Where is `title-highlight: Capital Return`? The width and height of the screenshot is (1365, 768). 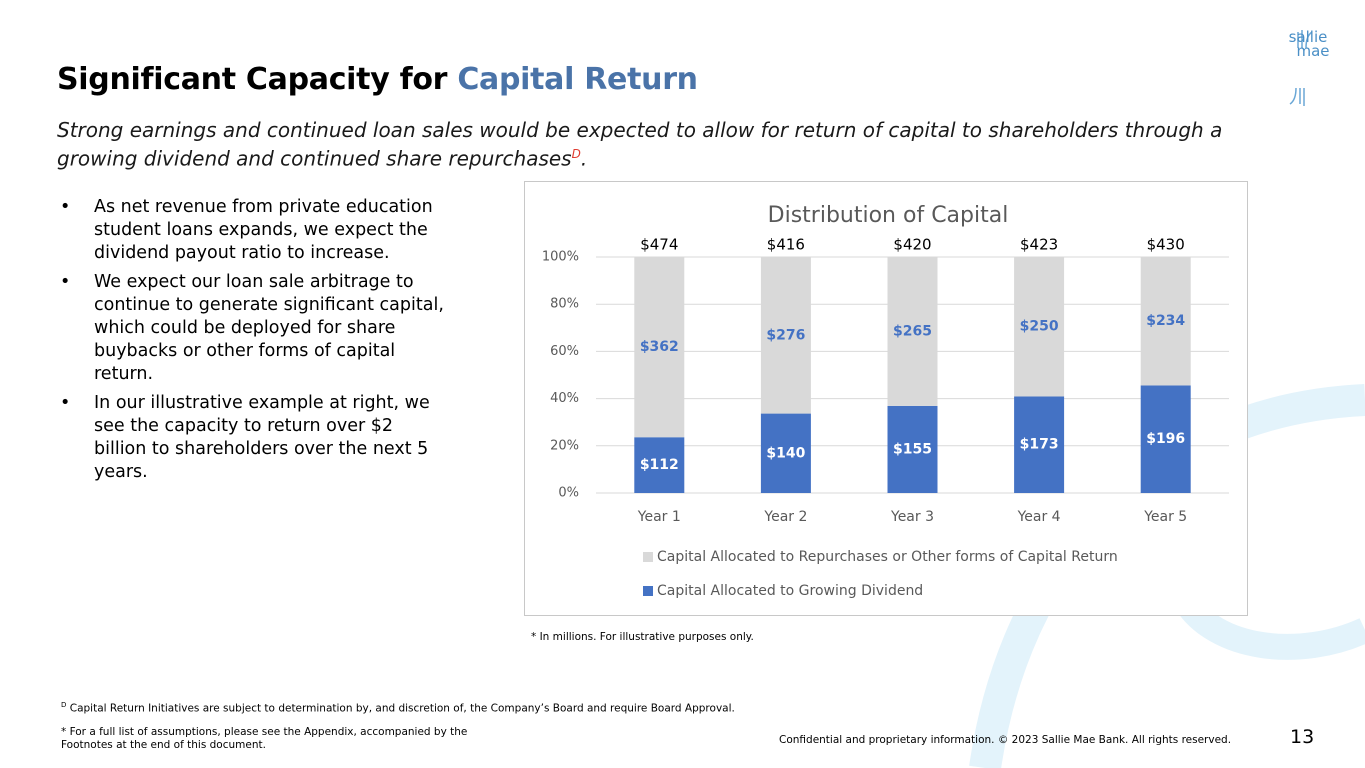 title-highlight: Capital Return is located at coordinates (577, 79).